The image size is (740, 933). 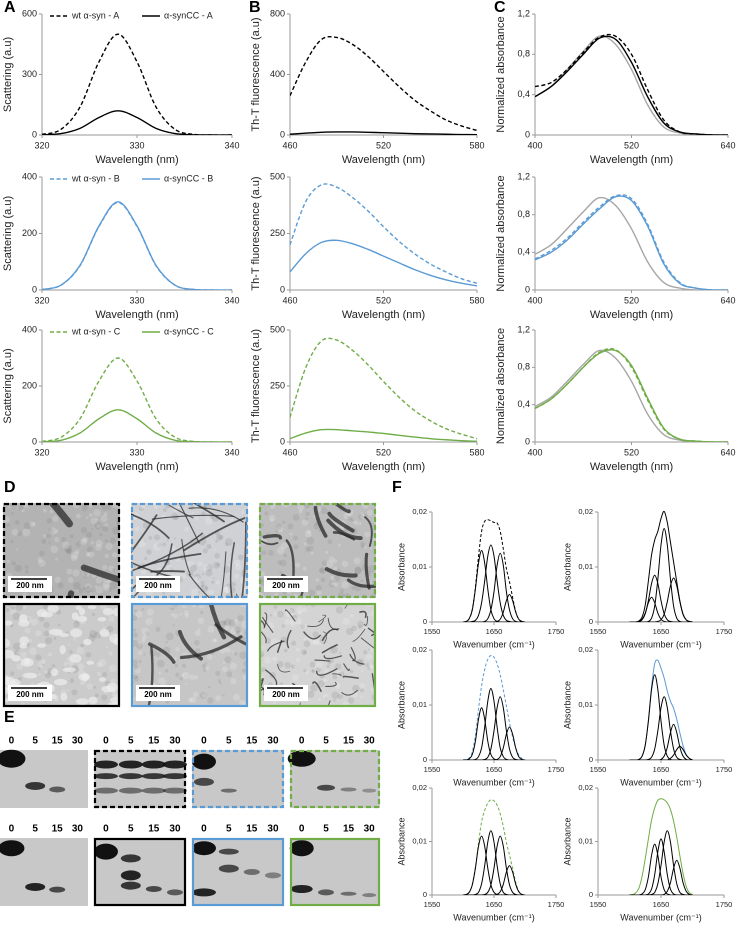 What do you see at coordinates (585, 511) in the screenshot?
I see `y-tick-label: 0,02` at bounding box center [585, 511].